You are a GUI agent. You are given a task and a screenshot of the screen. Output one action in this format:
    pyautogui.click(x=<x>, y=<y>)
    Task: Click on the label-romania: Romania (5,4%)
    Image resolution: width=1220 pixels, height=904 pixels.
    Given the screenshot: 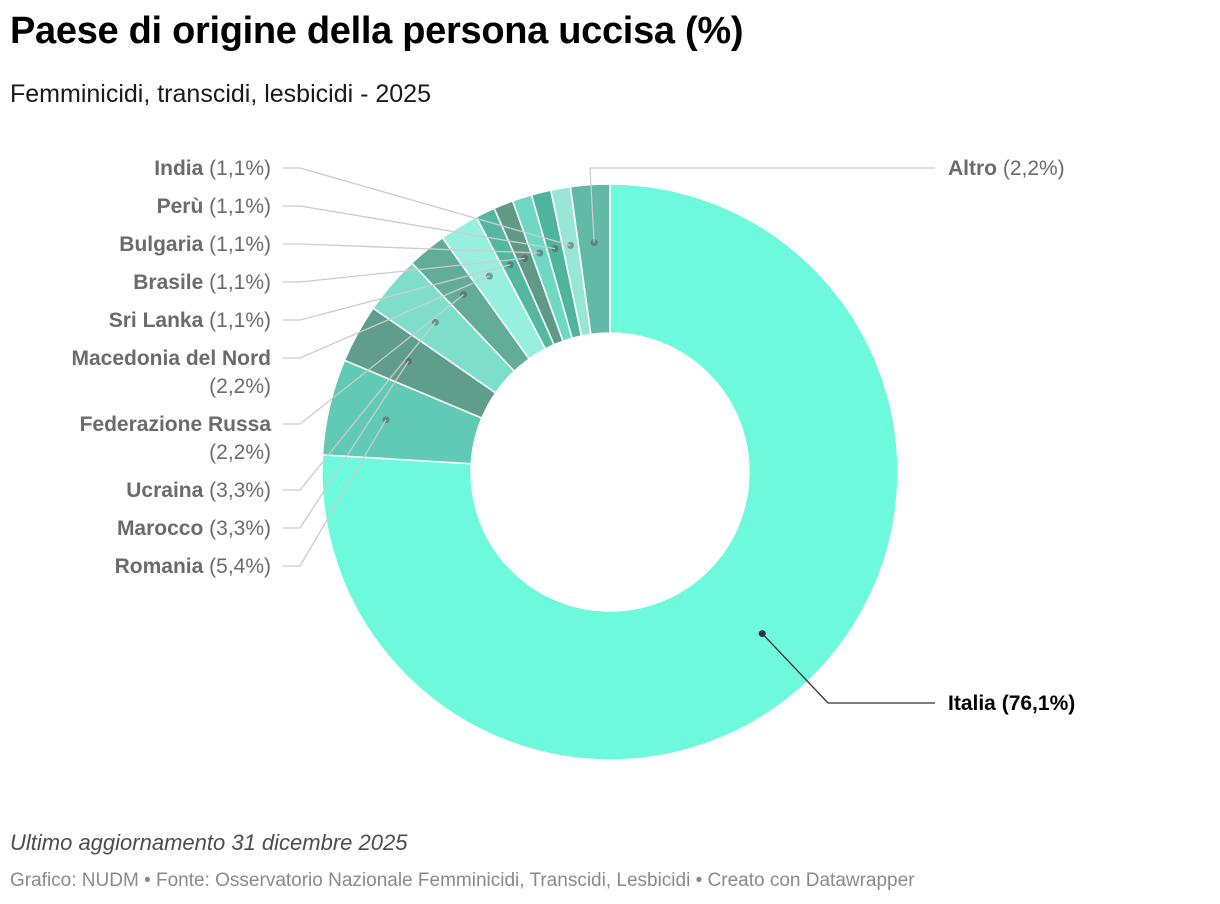 What is the action you would take?
    pyautogui.click(x=193, y=566)
    